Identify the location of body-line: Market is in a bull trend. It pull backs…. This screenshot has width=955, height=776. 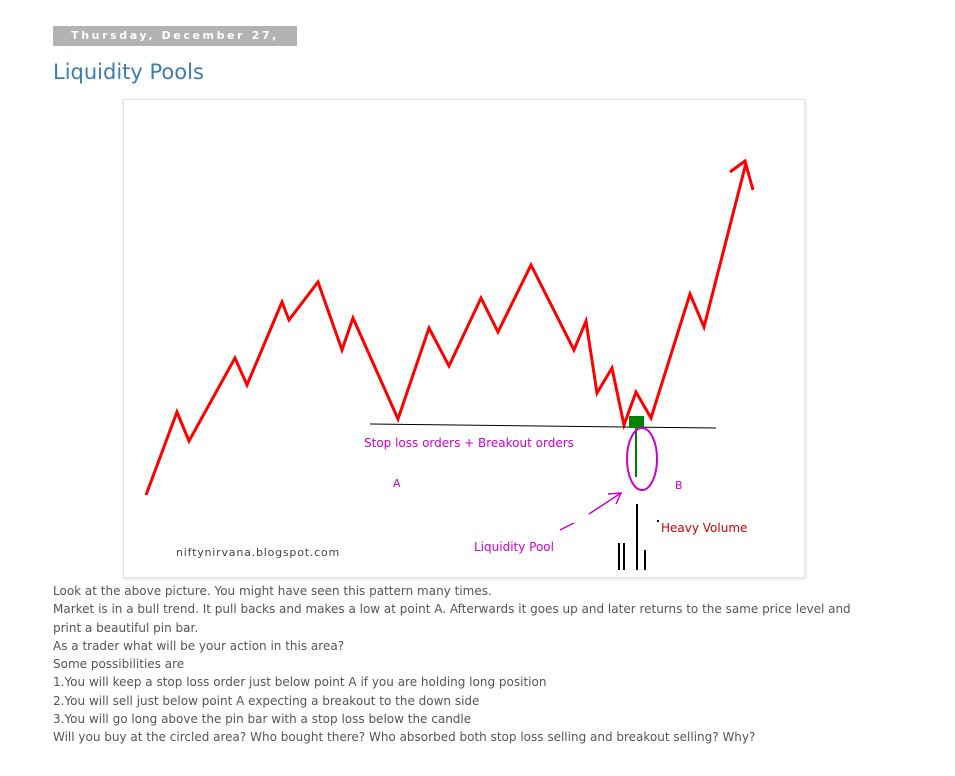
(452, 618).